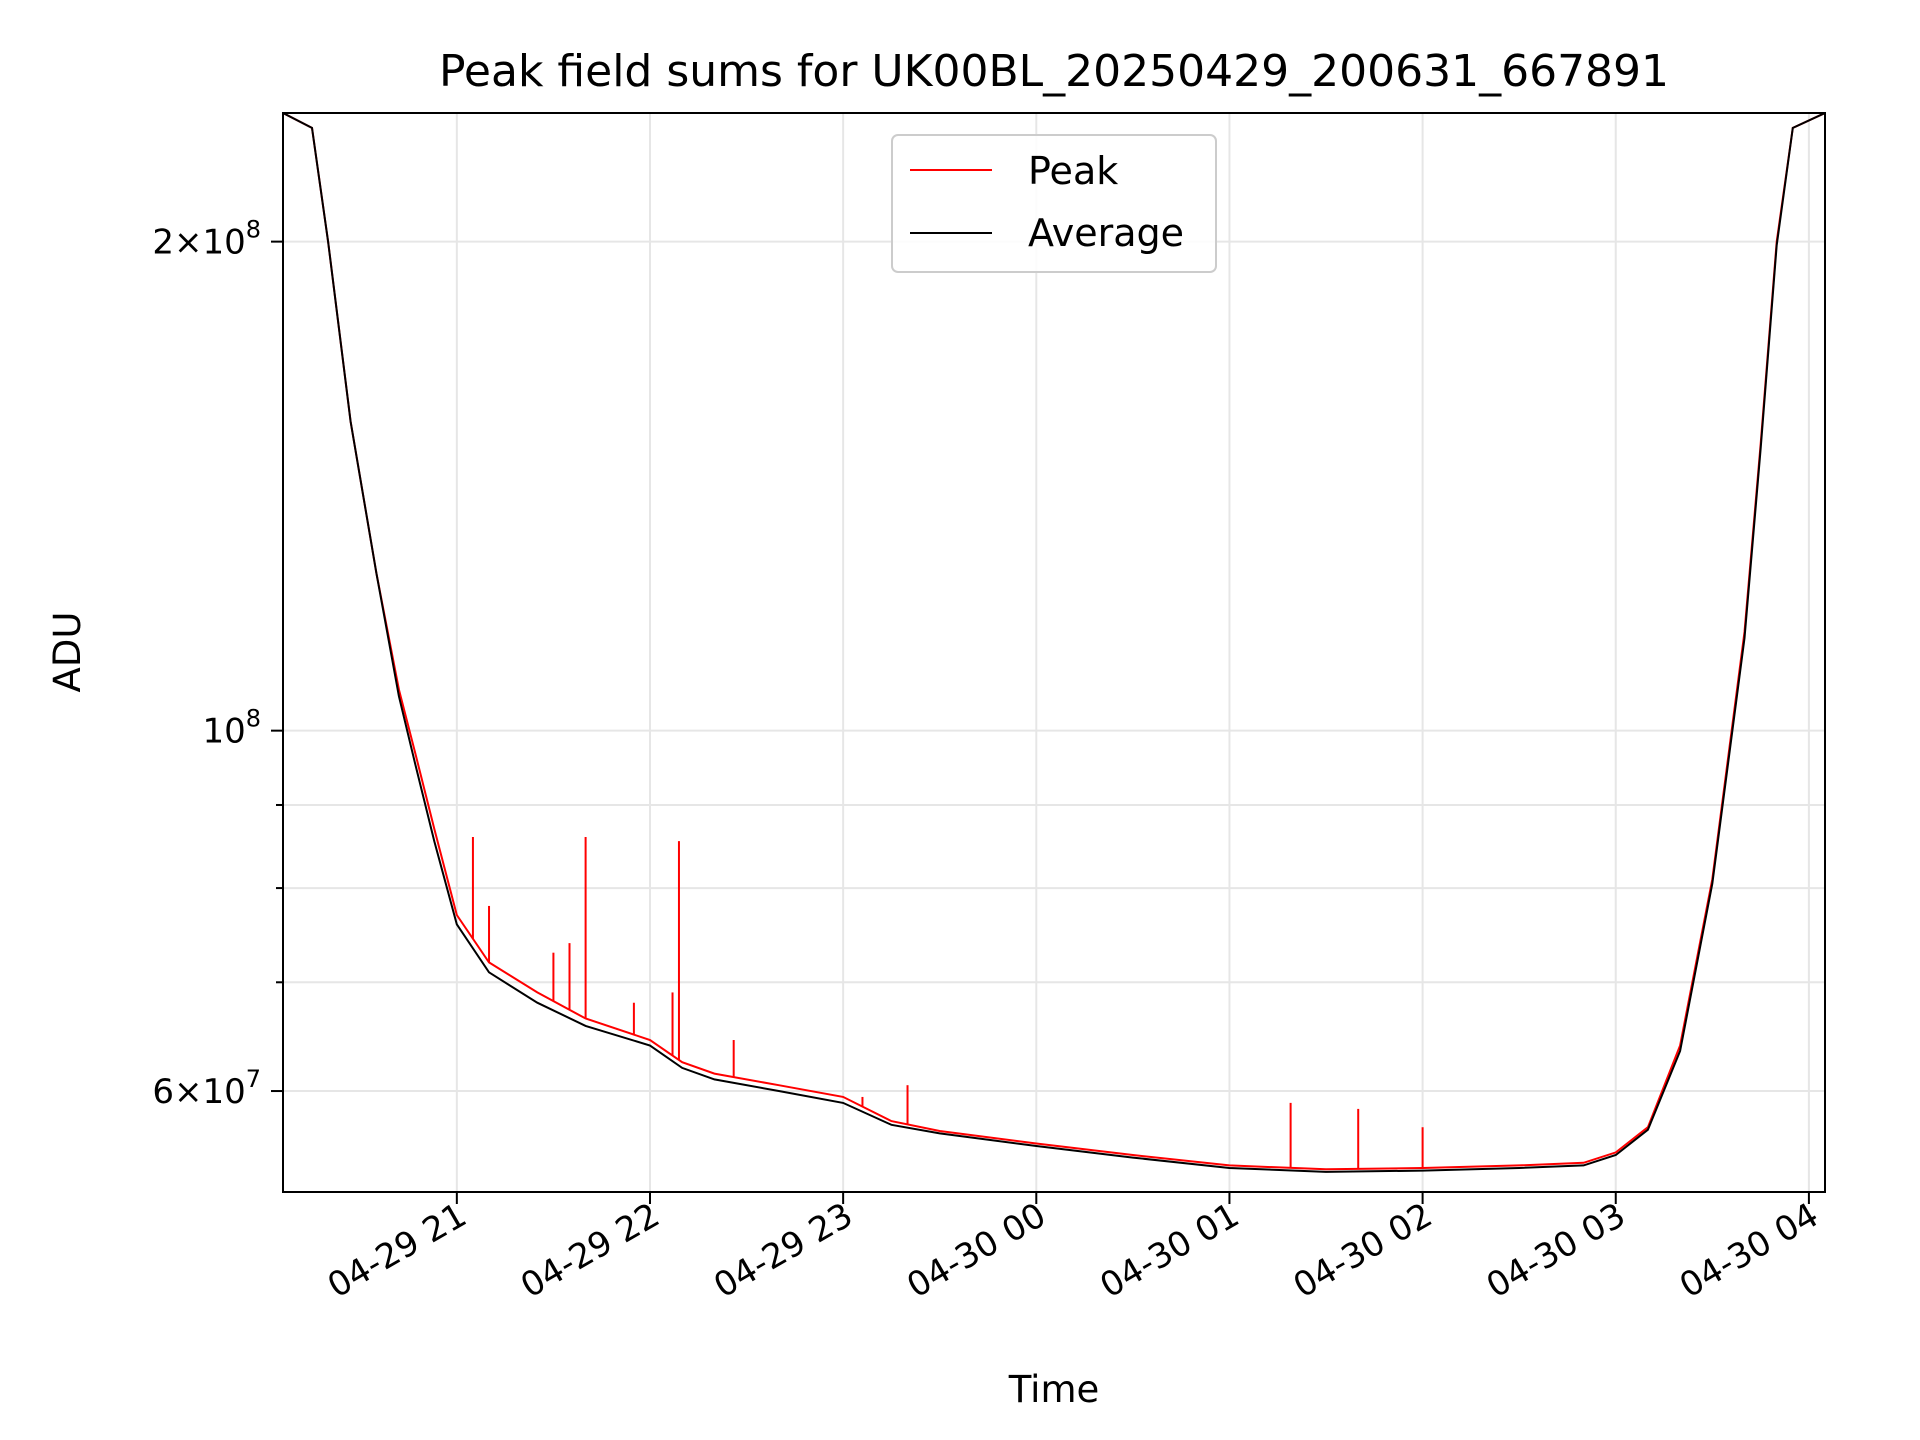  What do you see at coordinates (1073, 171) in the screenshot?
I see `legend-label-peak: Peak` at bounding box center [1073, 171].